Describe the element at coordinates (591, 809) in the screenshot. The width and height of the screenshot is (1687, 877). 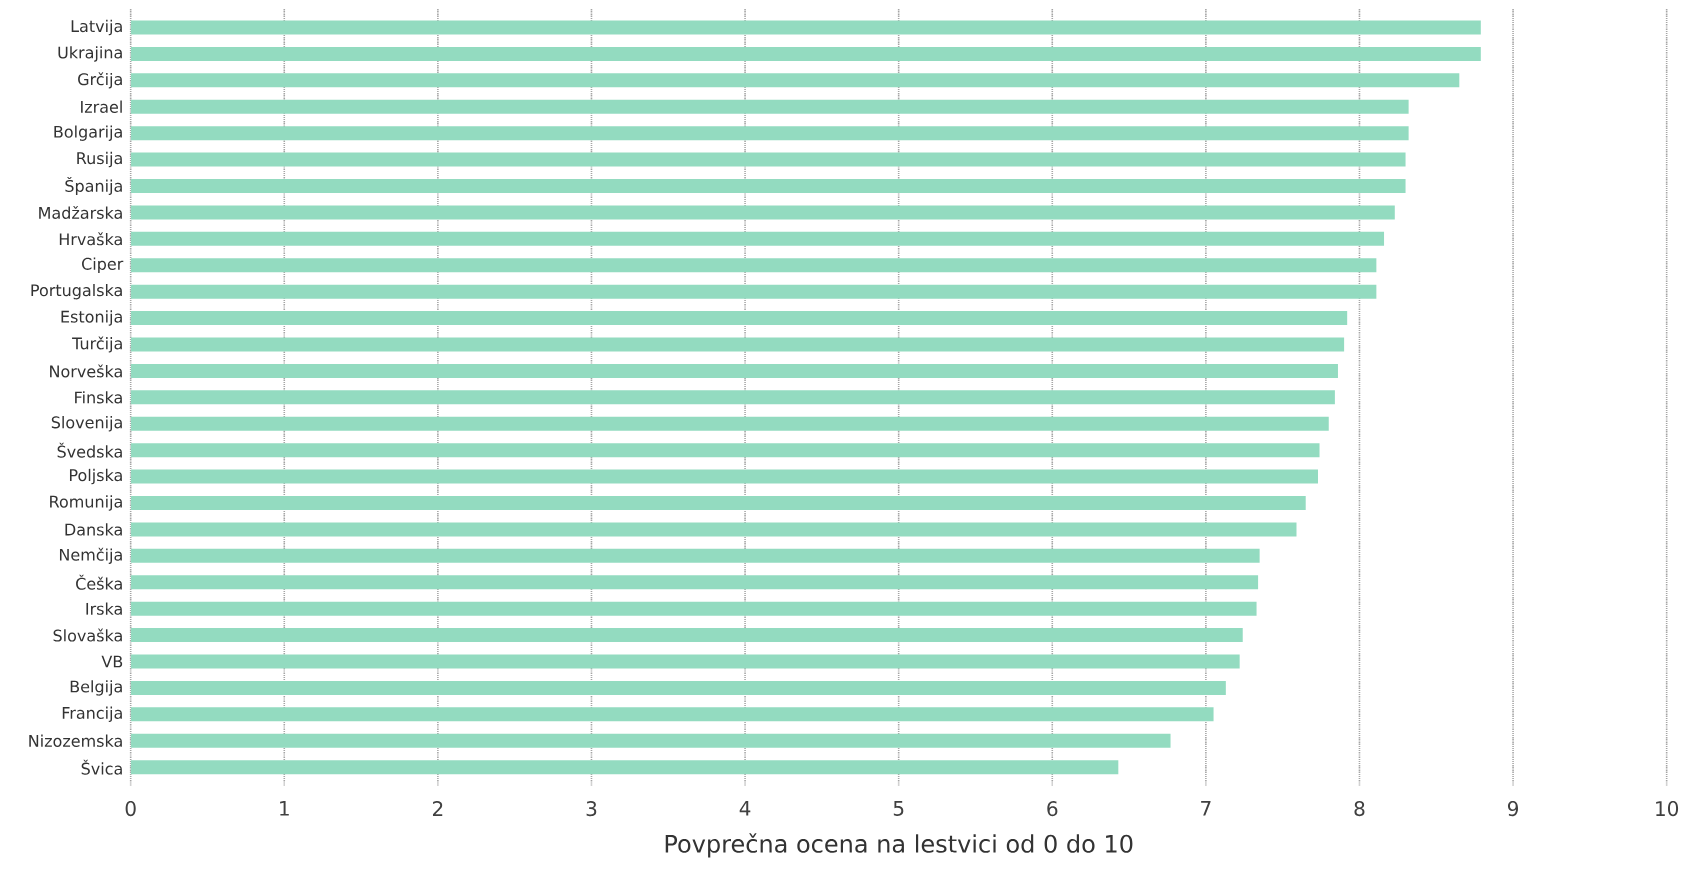
I see `x-tick-label: 3` at that location.